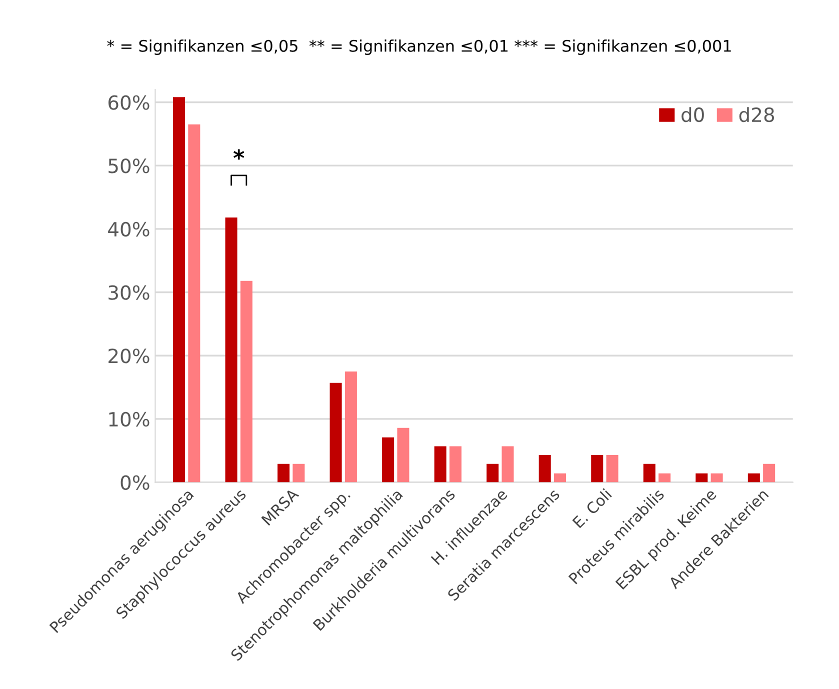 Image resolution: width=839 pixels, height=689 pixels. Describe the element at coordinates (129, 356) in the screenshot. I see `y-tick-label: 20%` at that location.